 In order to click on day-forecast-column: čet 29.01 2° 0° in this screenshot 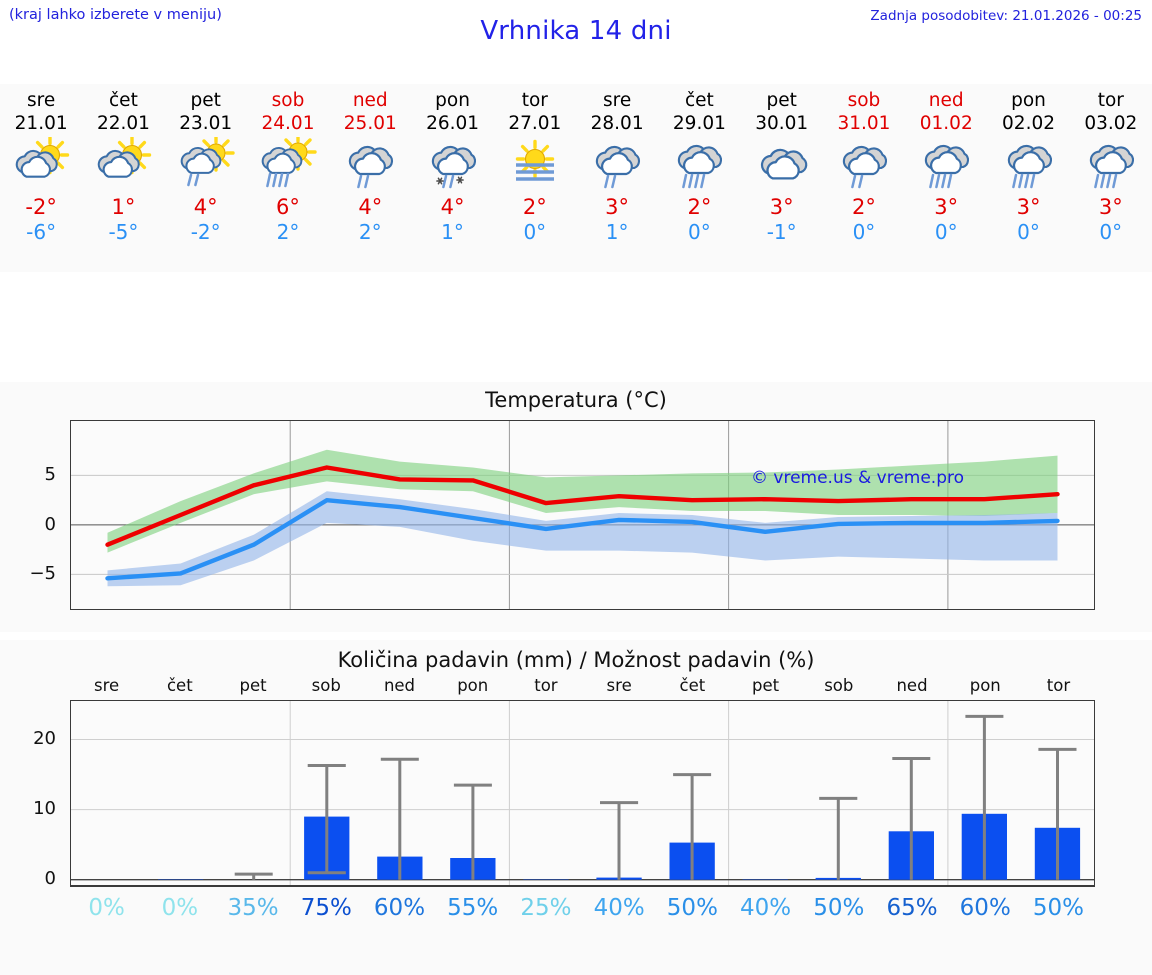, I will do `click(699, 178)`.